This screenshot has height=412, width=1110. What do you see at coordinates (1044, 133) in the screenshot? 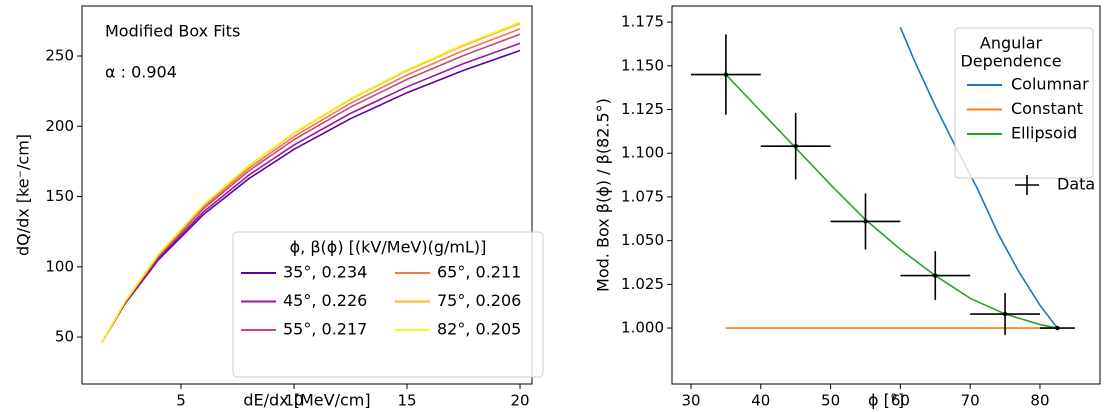
I see `legend-label: Ellipsoid` at bounding box center [1044, 133].